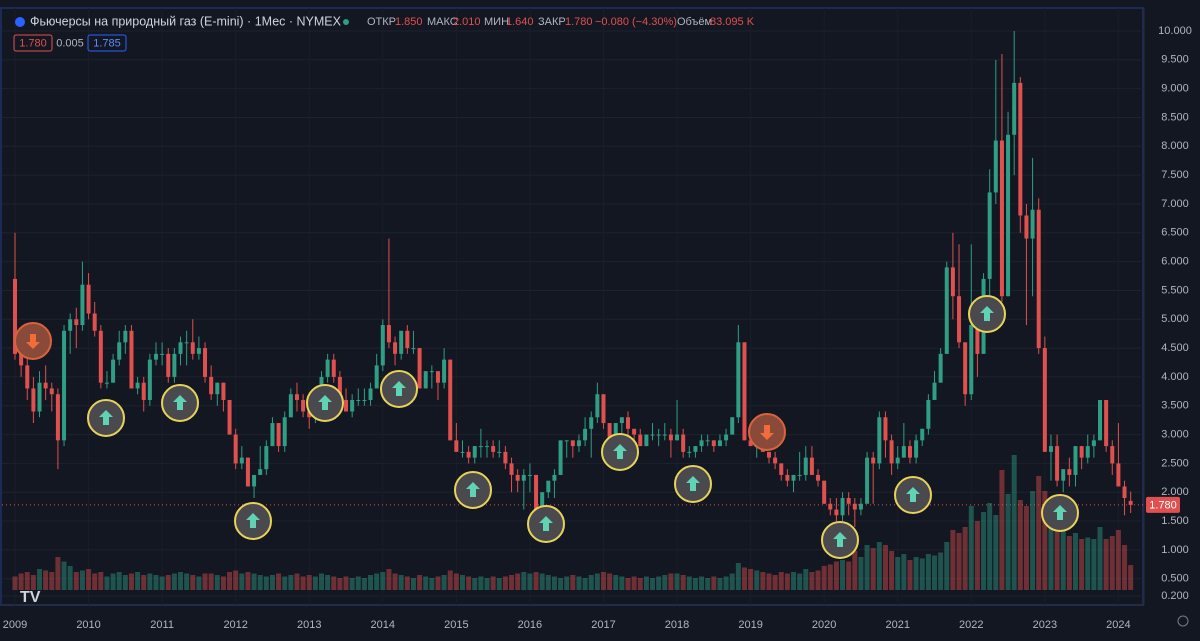  Describe the element at coordinates (409, 22) in the screenshot. I see `ohlc-value: 1.850` at that location.